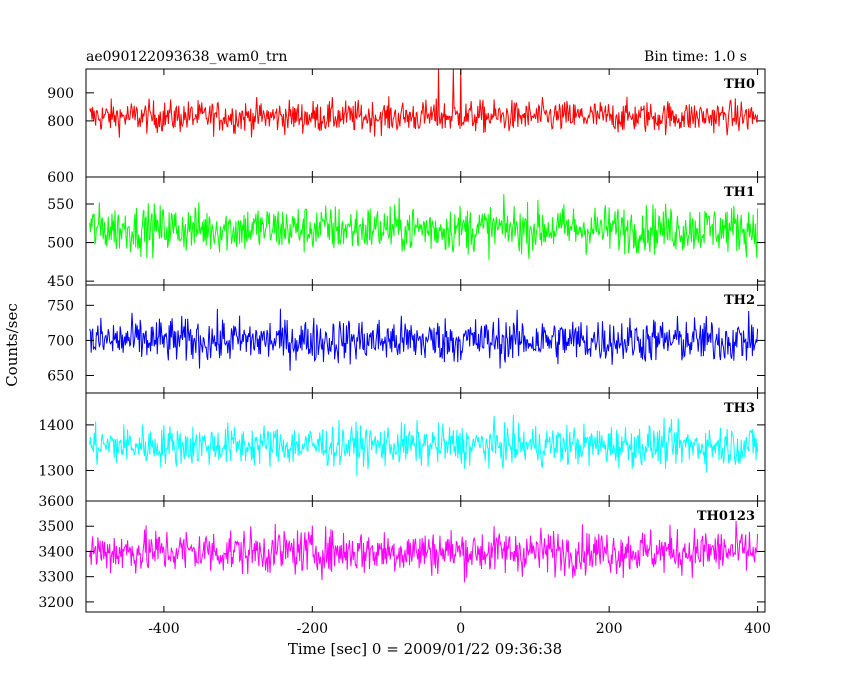 The image size is (850, 680). What do you see at coordinates (56, 552) in the screenshot?
I see `y-tick-label: 3400` at bounding box center [56, 552].